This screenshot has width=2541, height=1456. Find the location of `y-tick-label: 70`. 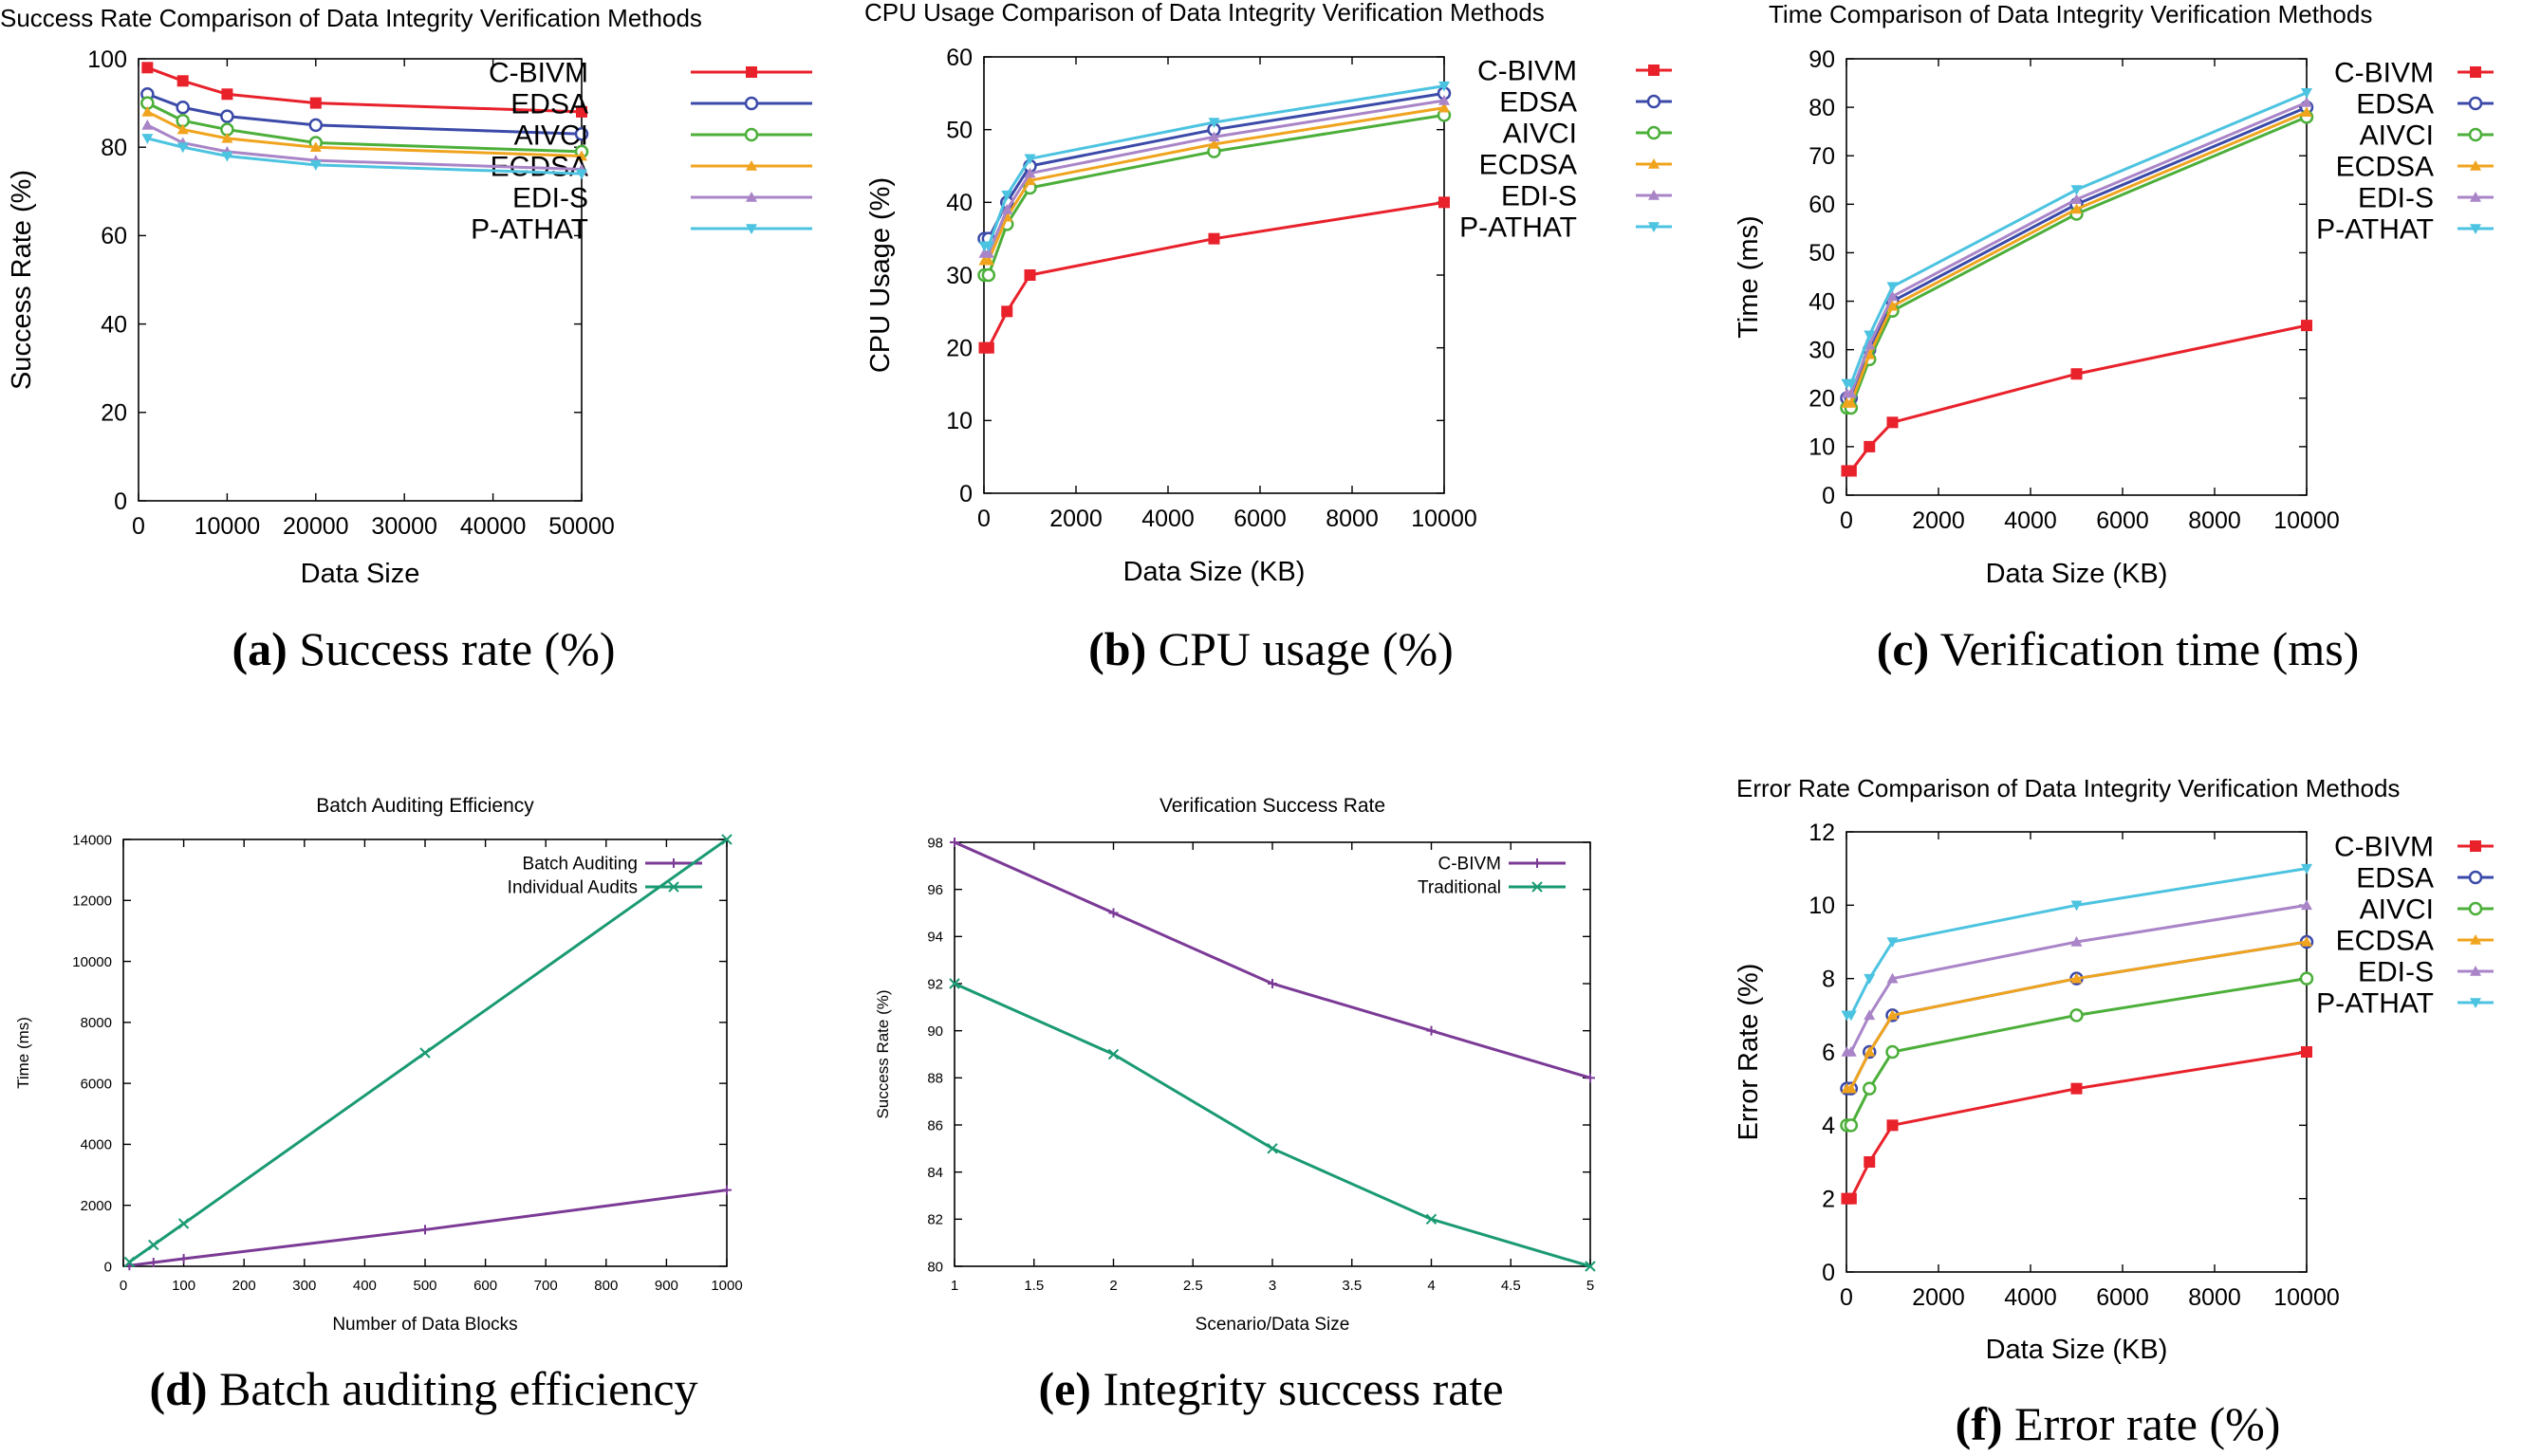

y-tick-label: 70 is located at coordinates (1821, 157).